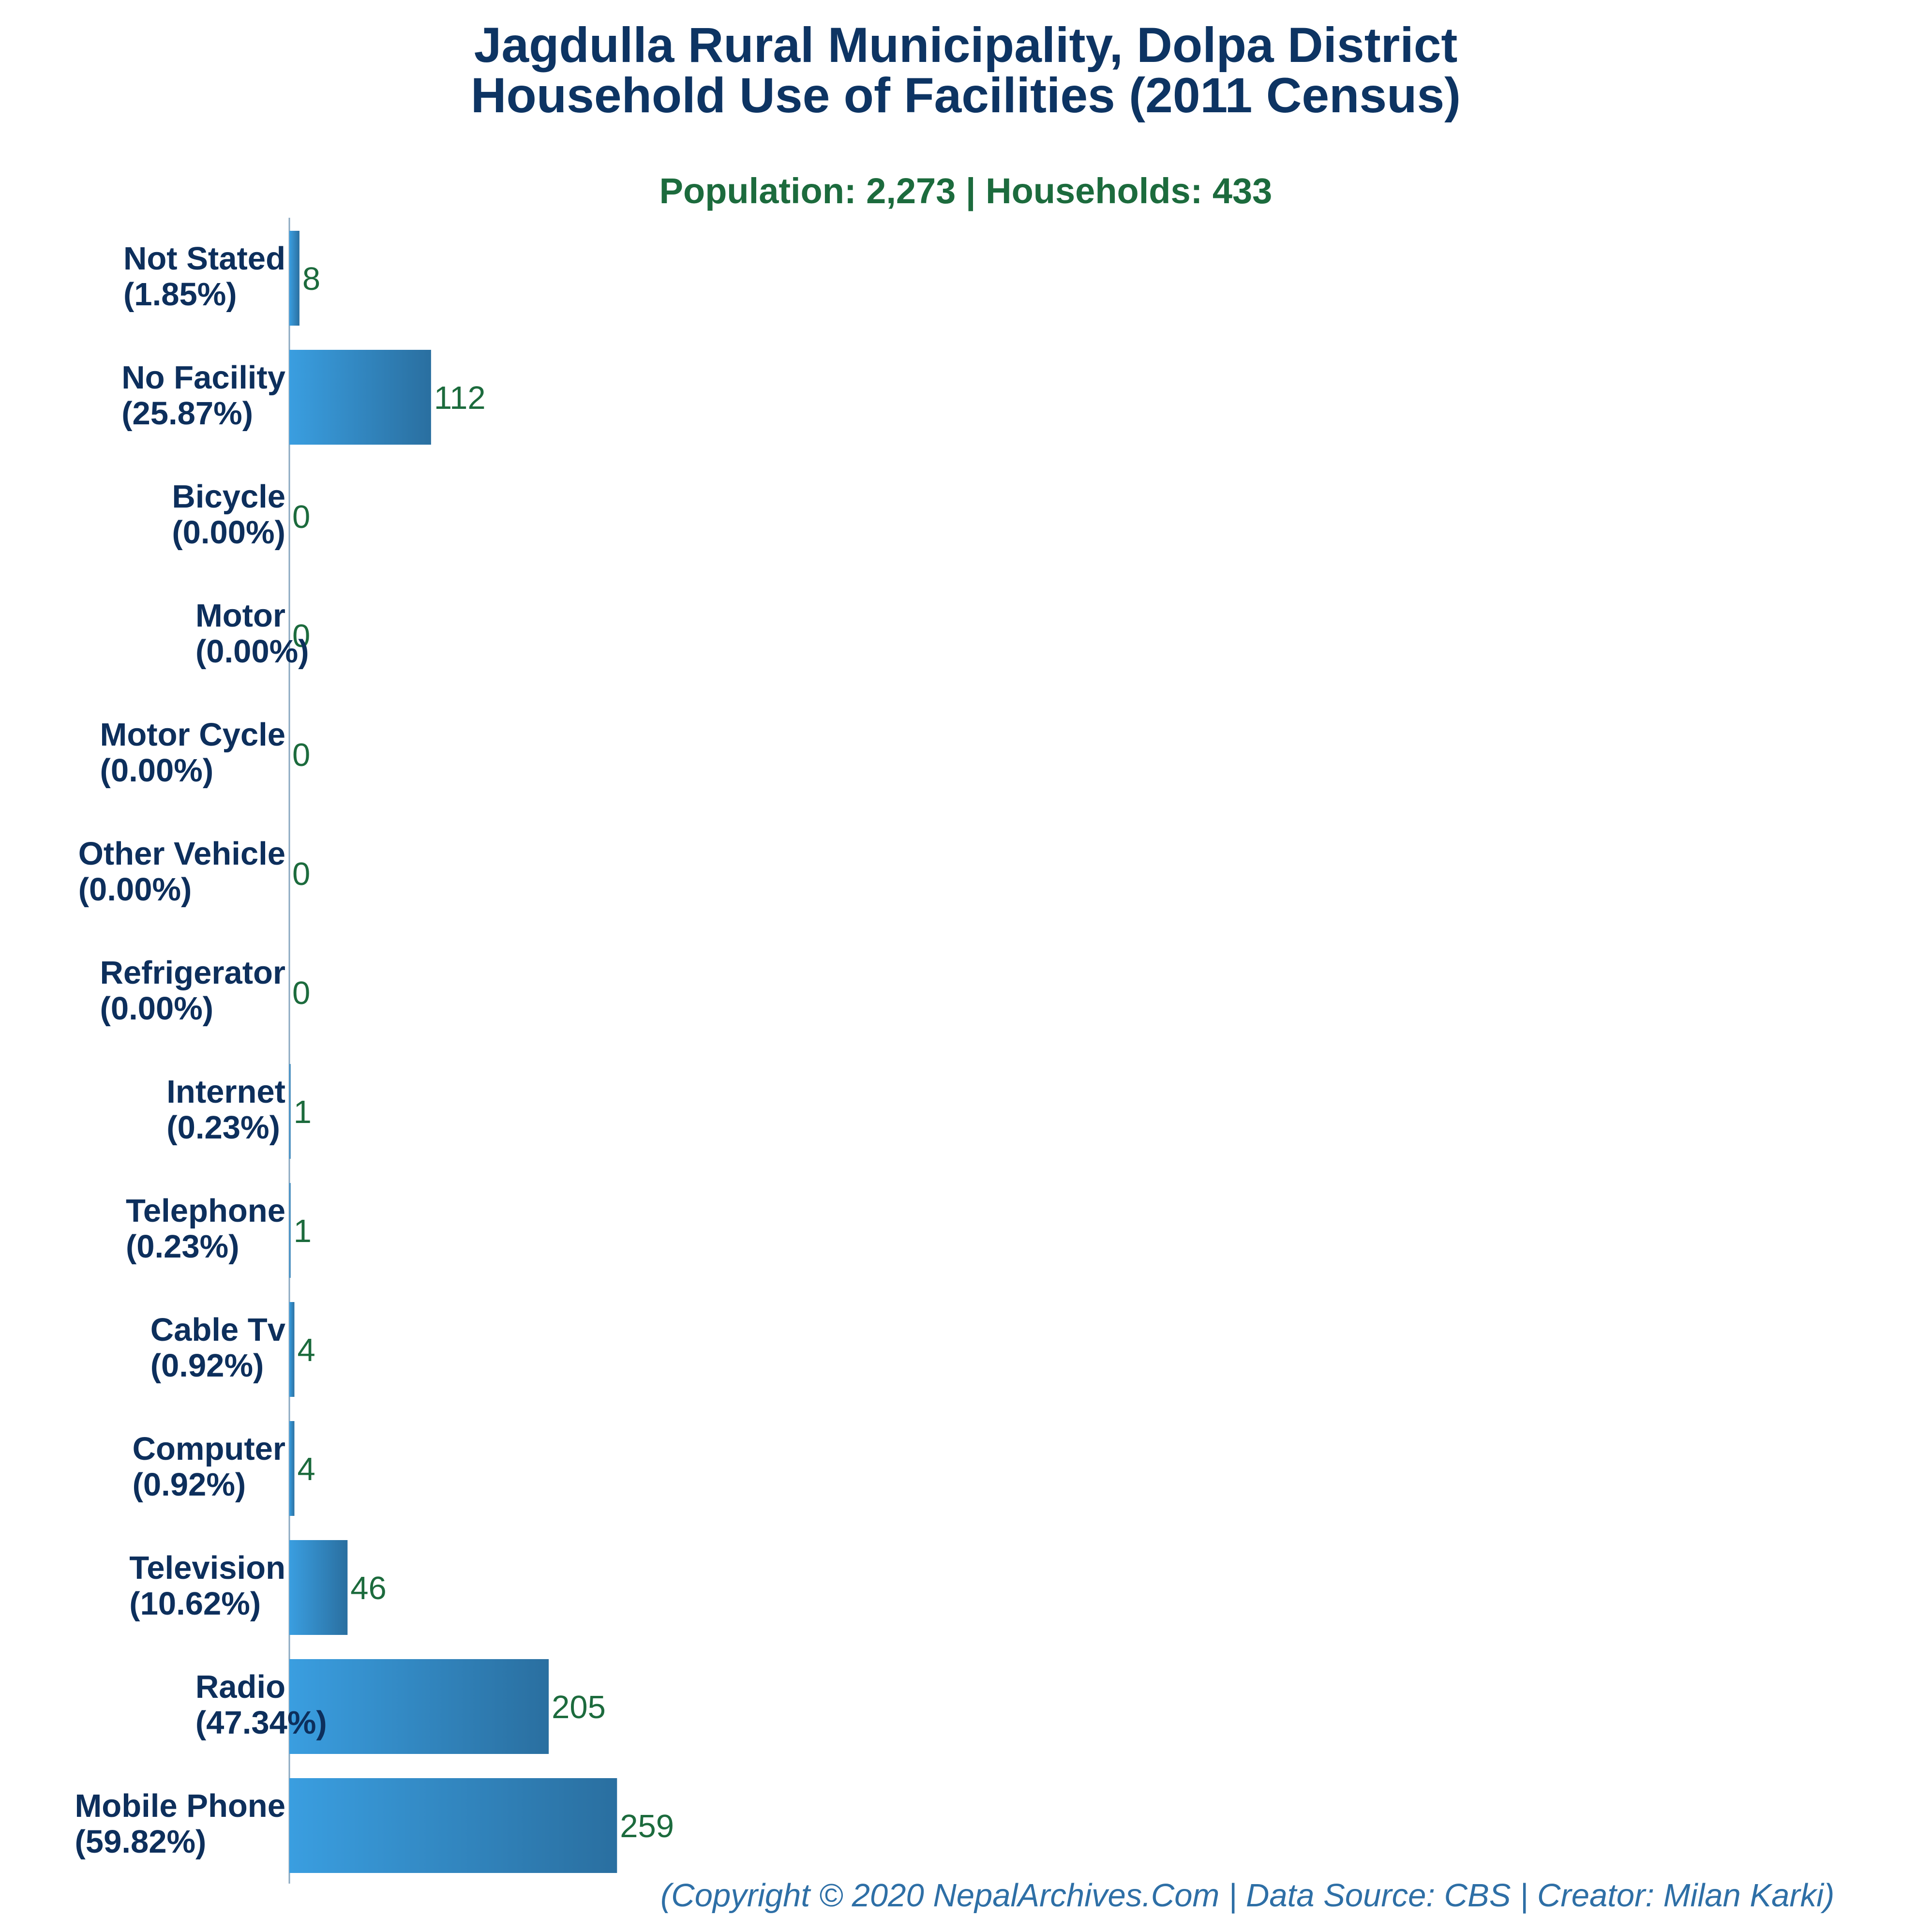 Image resolution: width=1932 pixels, height=1932 pixels. What do you see at coordinates (368, 1588) in the screenshot?
I see `bar-value-label-11: 46` at bounding box center [368, 1588].